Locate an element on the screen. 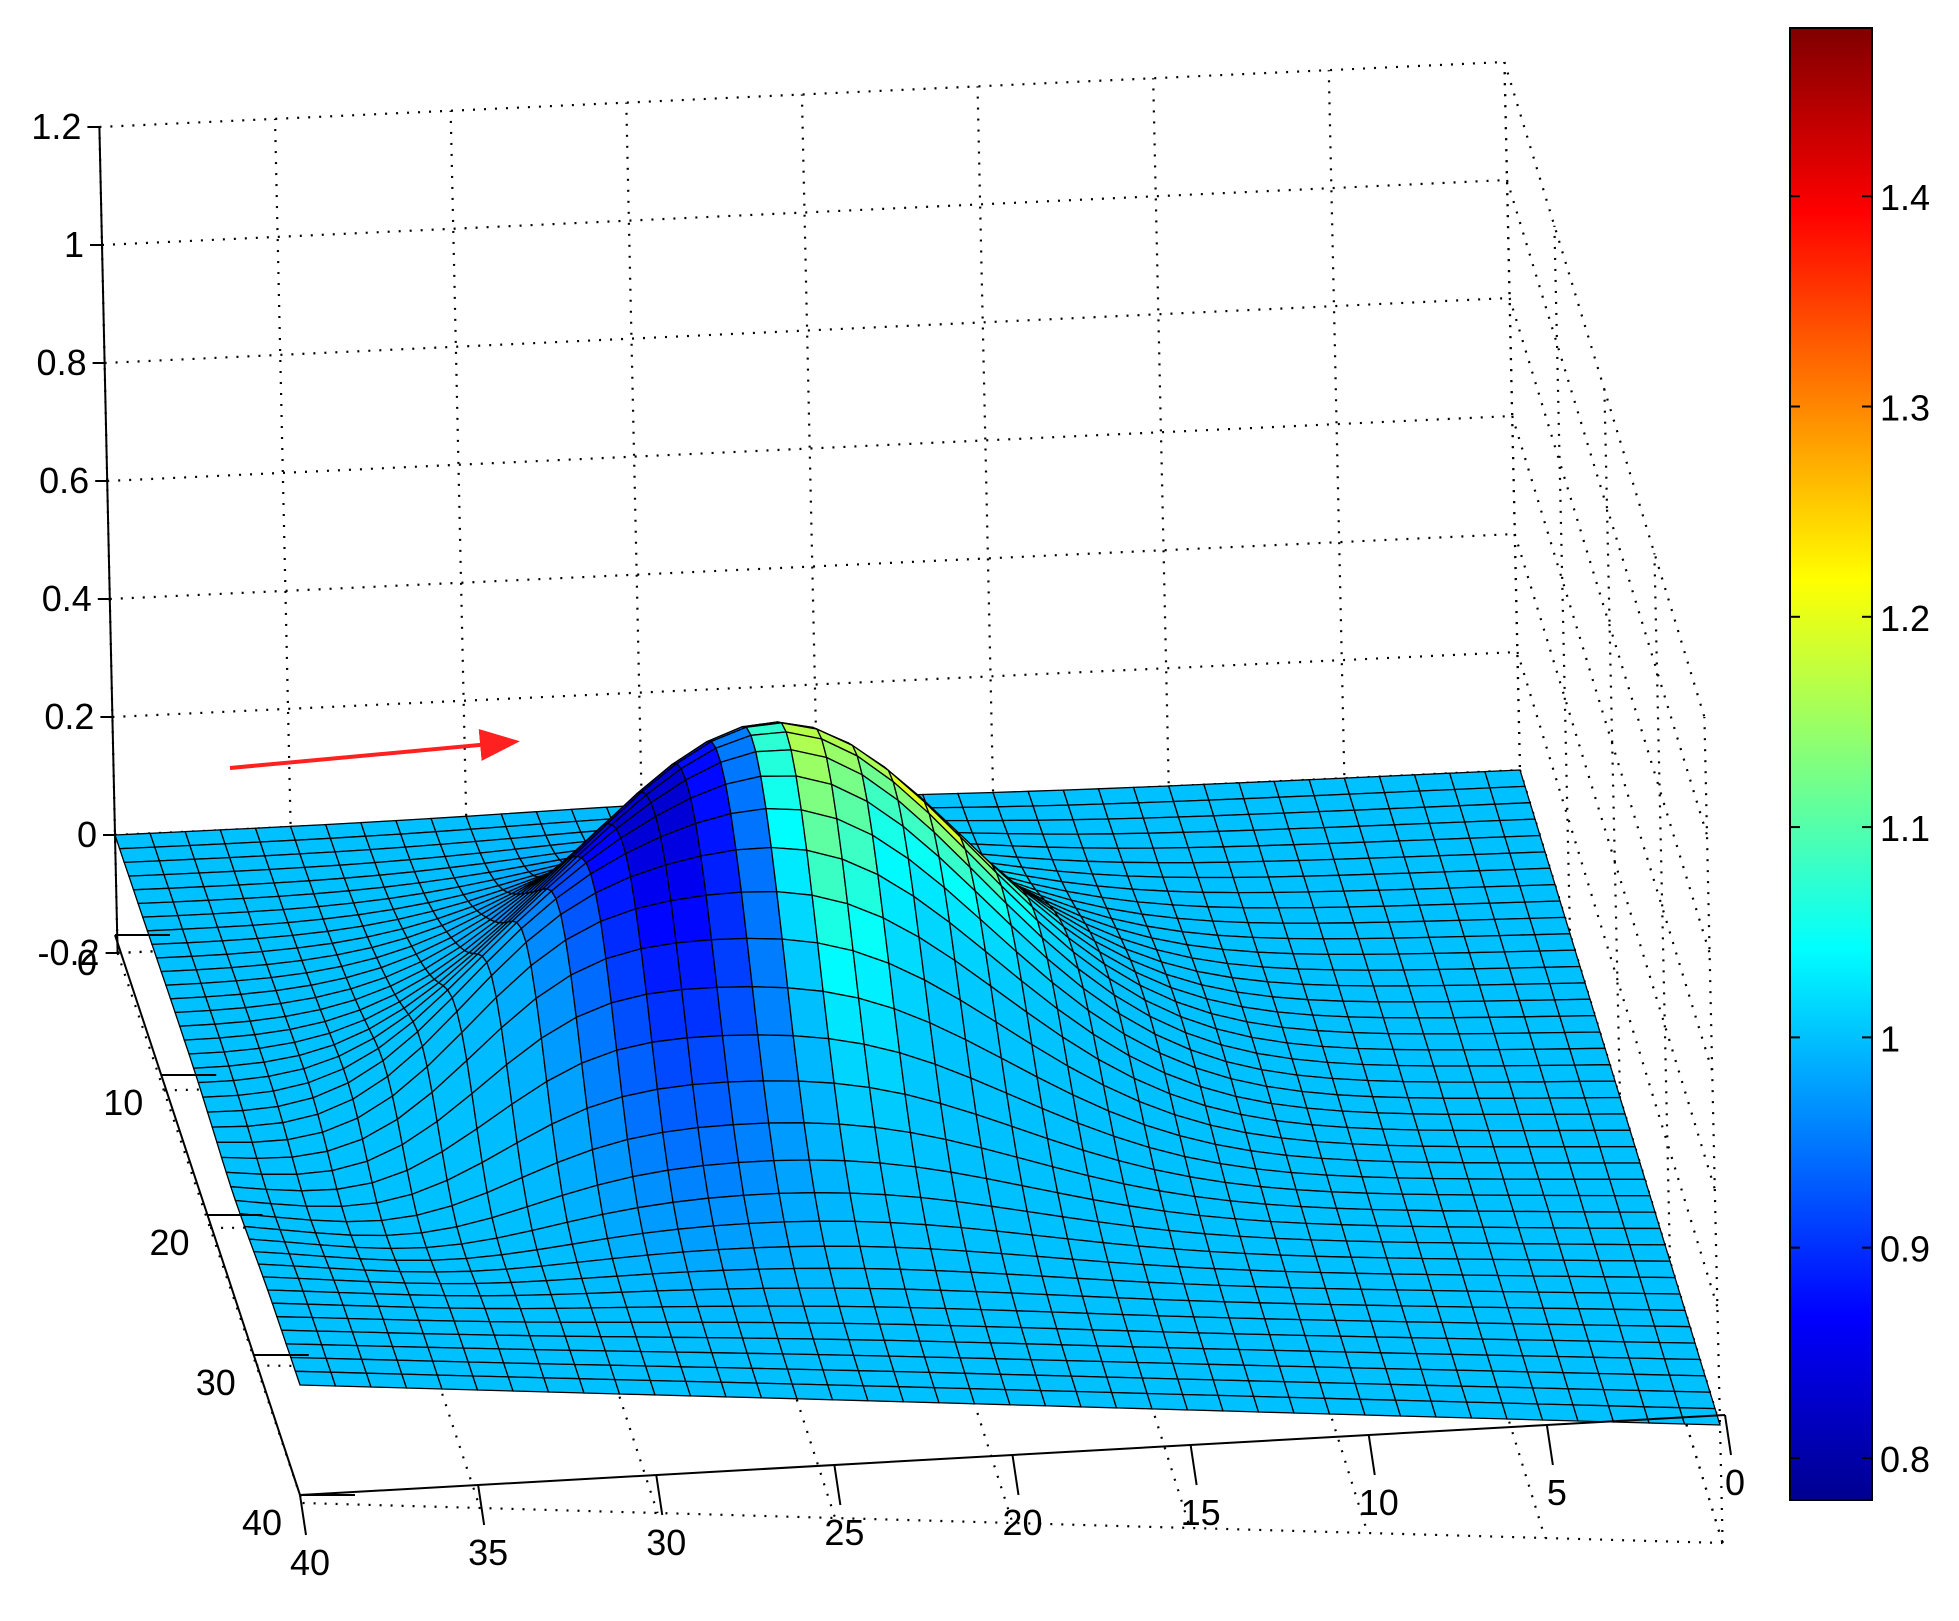 The image size is (1959, 1621). side-grid-line is located at coordinates (1614, 861).